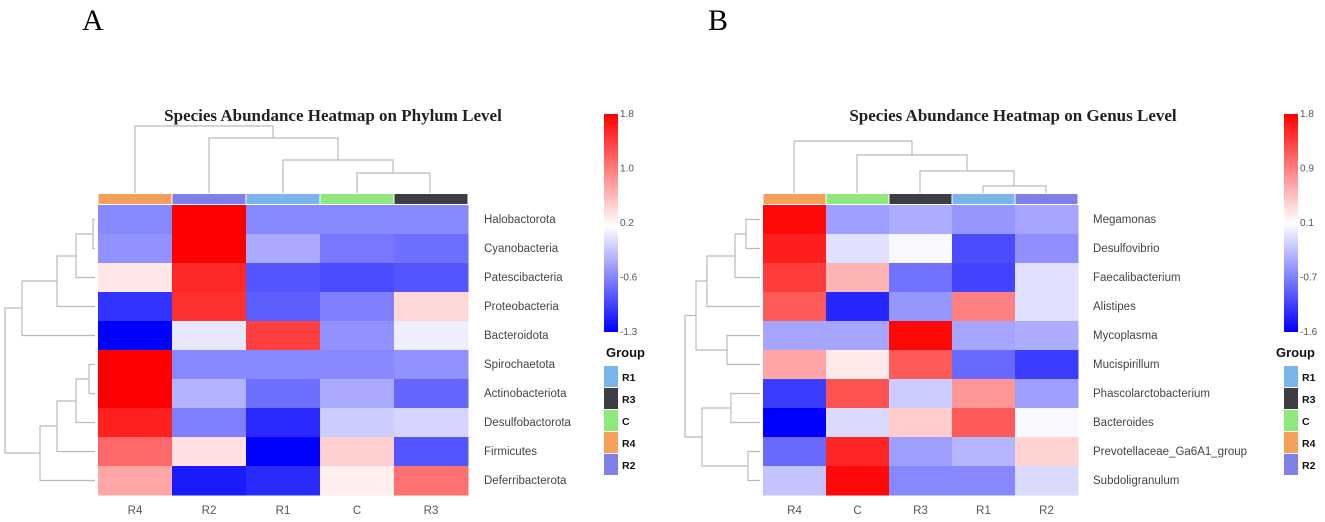 The height and width of the screenshot is (522, 1325). Describe the element at coordinates (1114, 307) in the screenshot. I see `row-label: Alistipes` at that location.